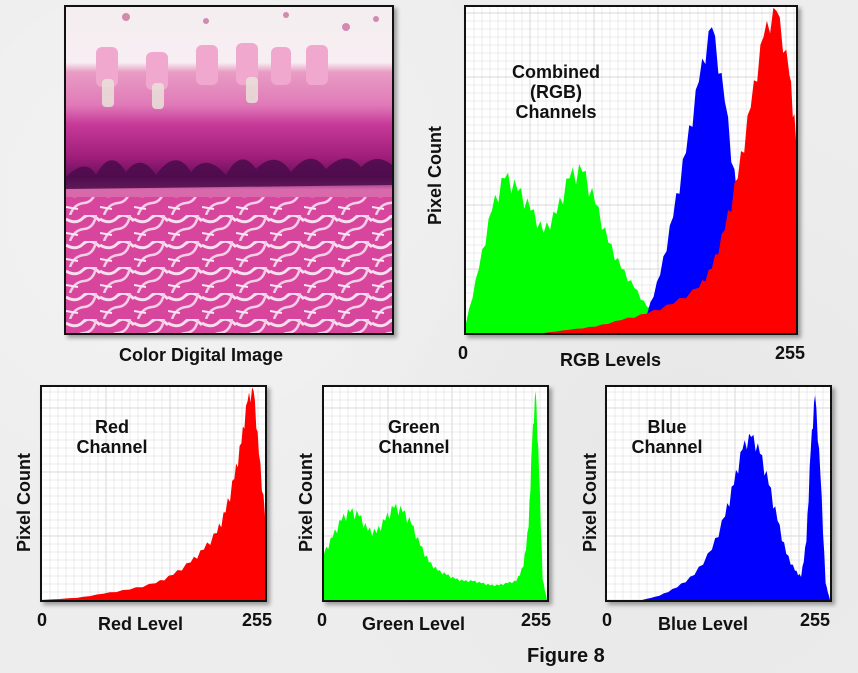 The height and width of the screenshot is (673, 858). What do you see at coordinates (414, 624) in the screenshot?
I see `green-x-axis-label: Green Level` at bounding box center [414, 624].